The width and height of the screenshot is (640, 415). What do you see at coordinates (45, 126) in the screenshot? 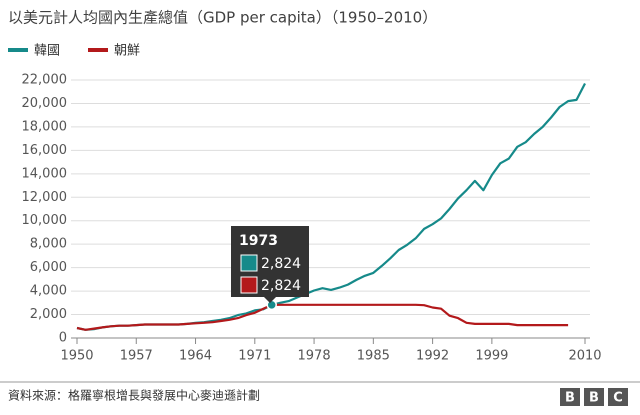
I see `y-tick-label: 18,000` at bounding box center [45, 126].